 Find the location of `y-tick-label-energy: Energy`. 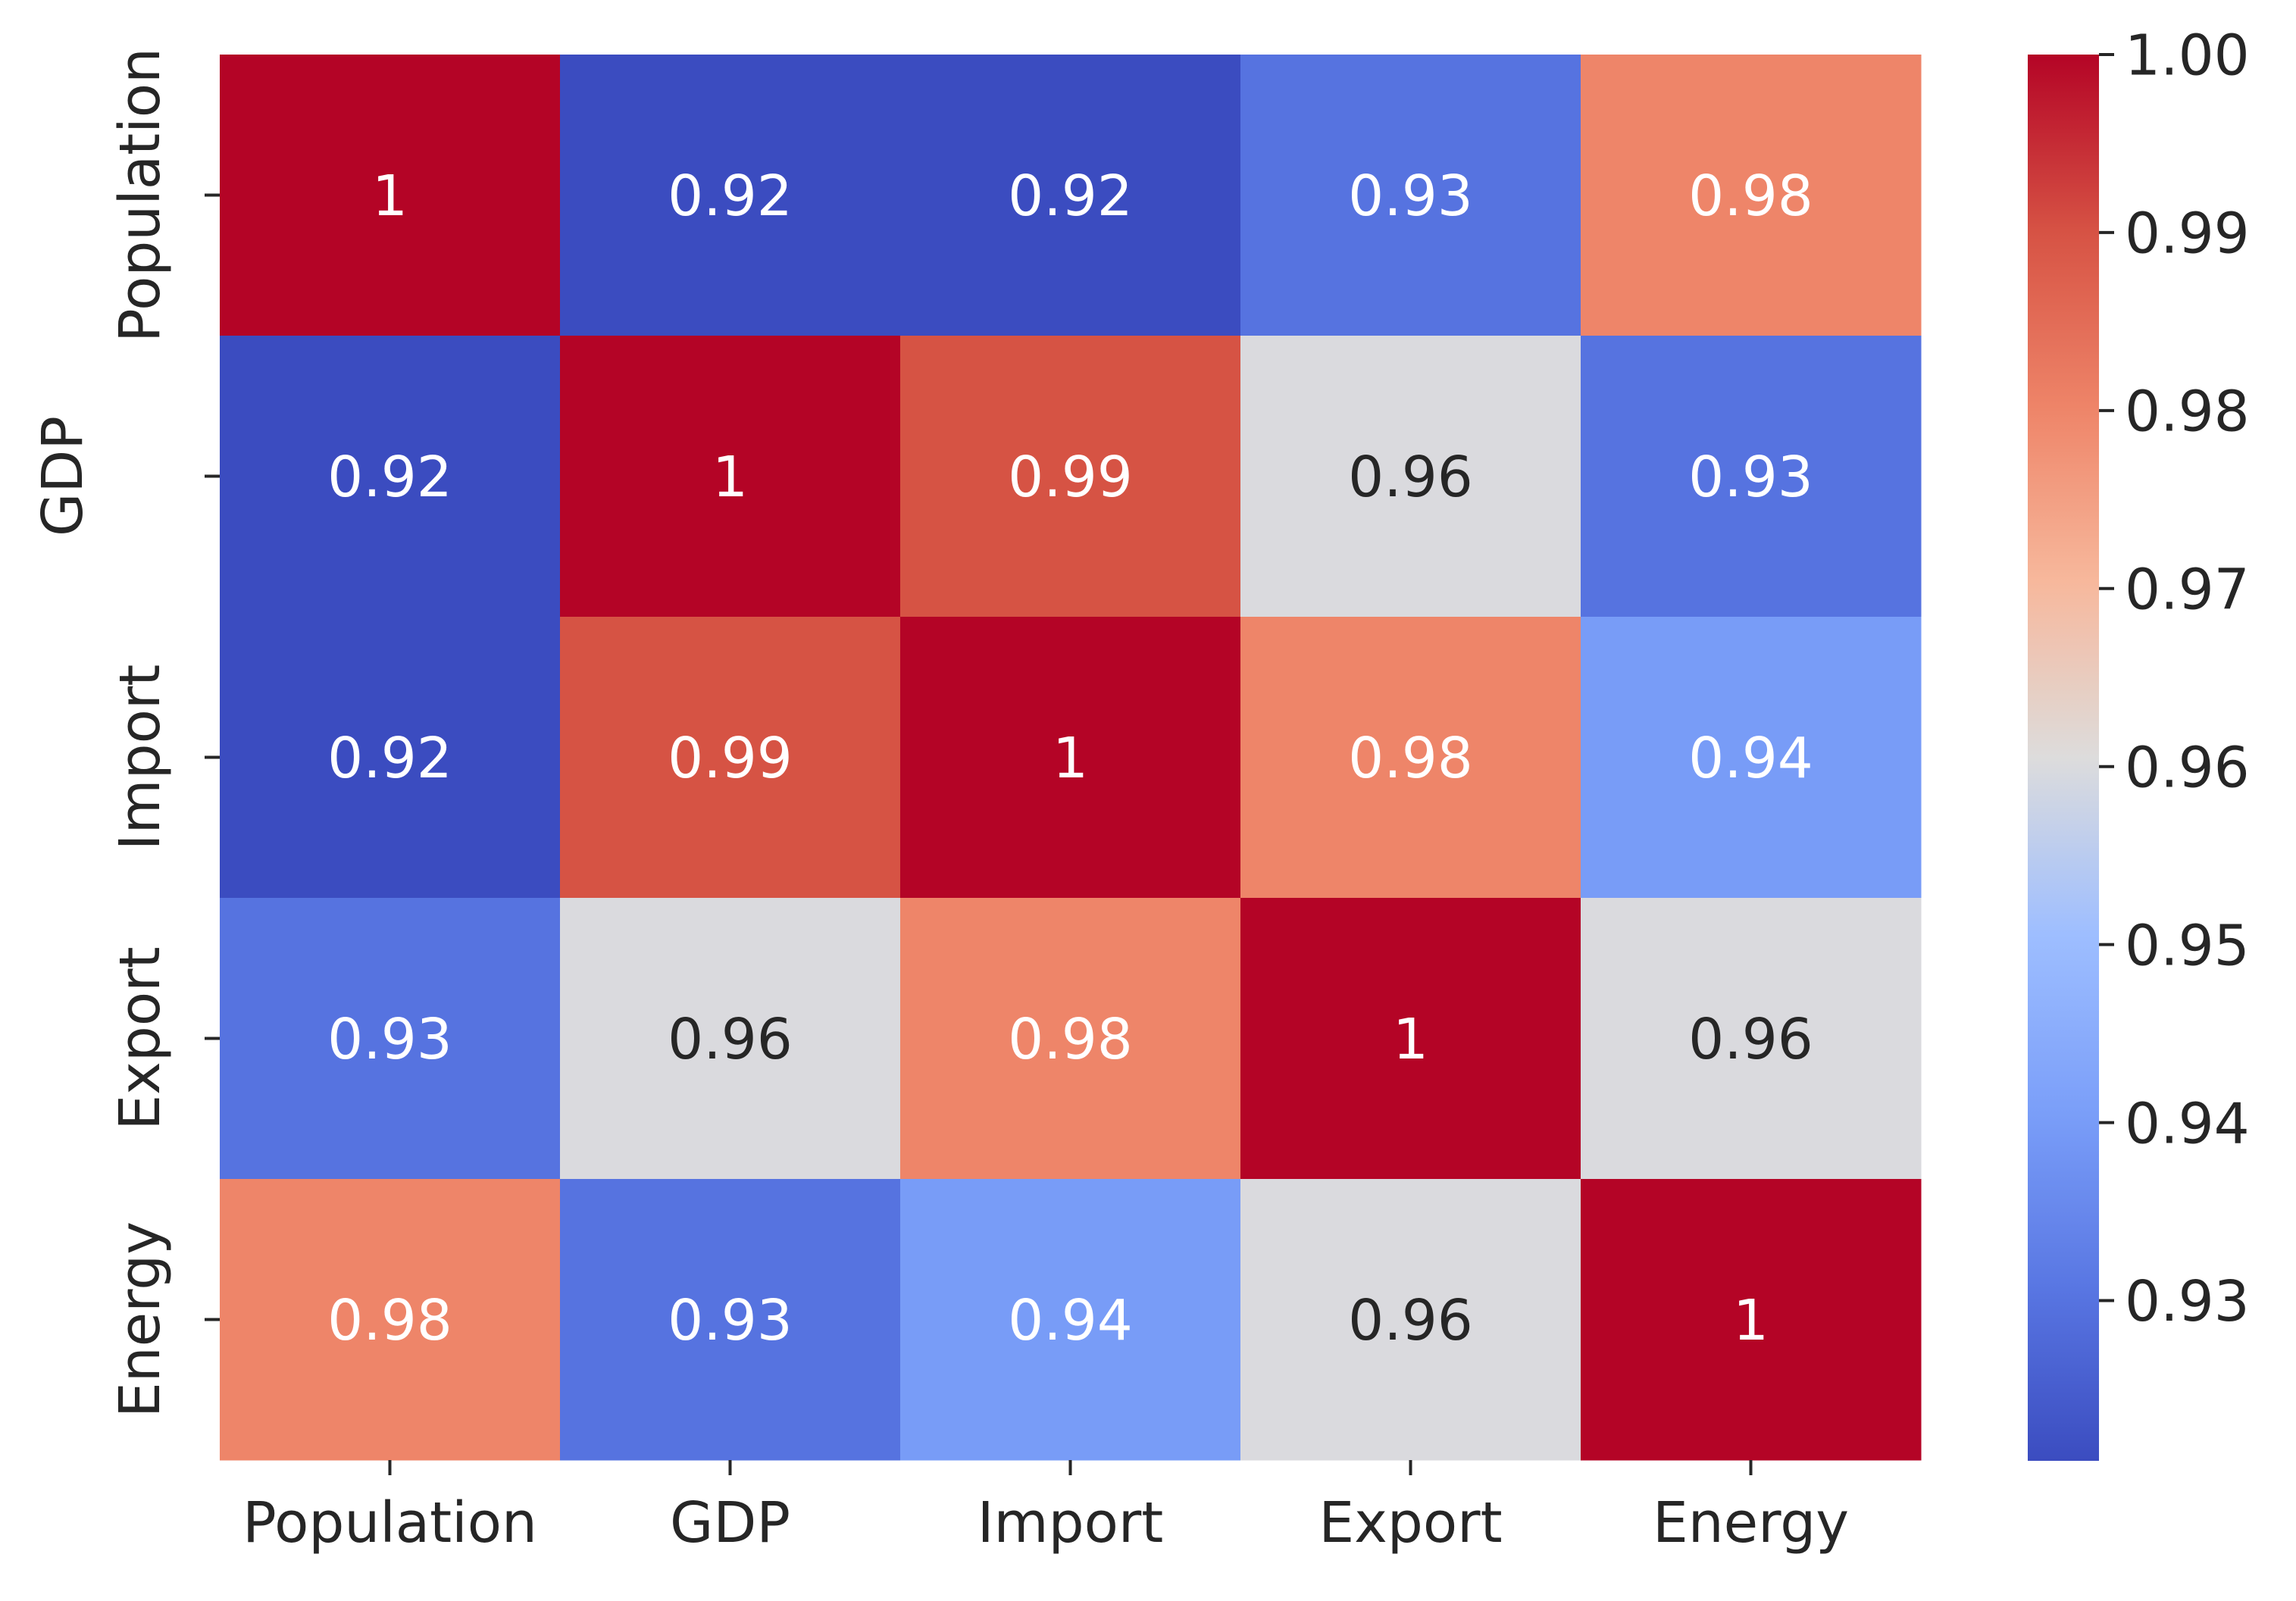

y-tick-label-energy: Energy is located at coordinates (141, 1319).